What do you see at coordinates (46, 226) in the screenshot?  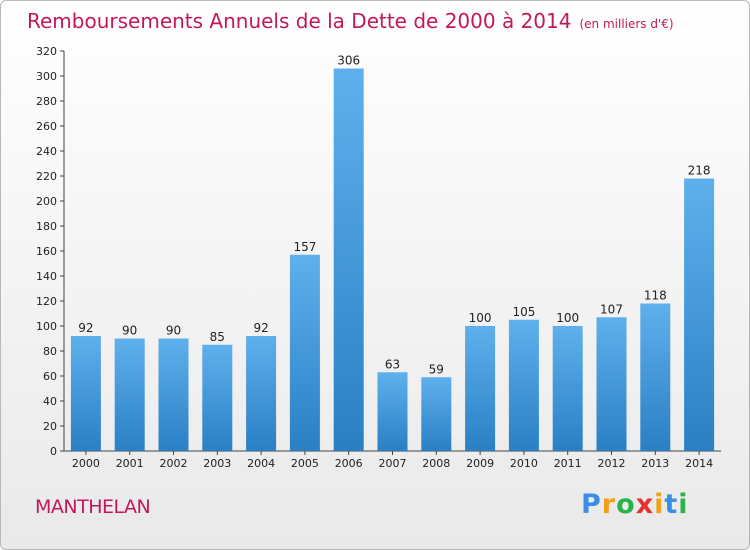 I see `y-tick-label: 180` at bounding box center [46, 226].